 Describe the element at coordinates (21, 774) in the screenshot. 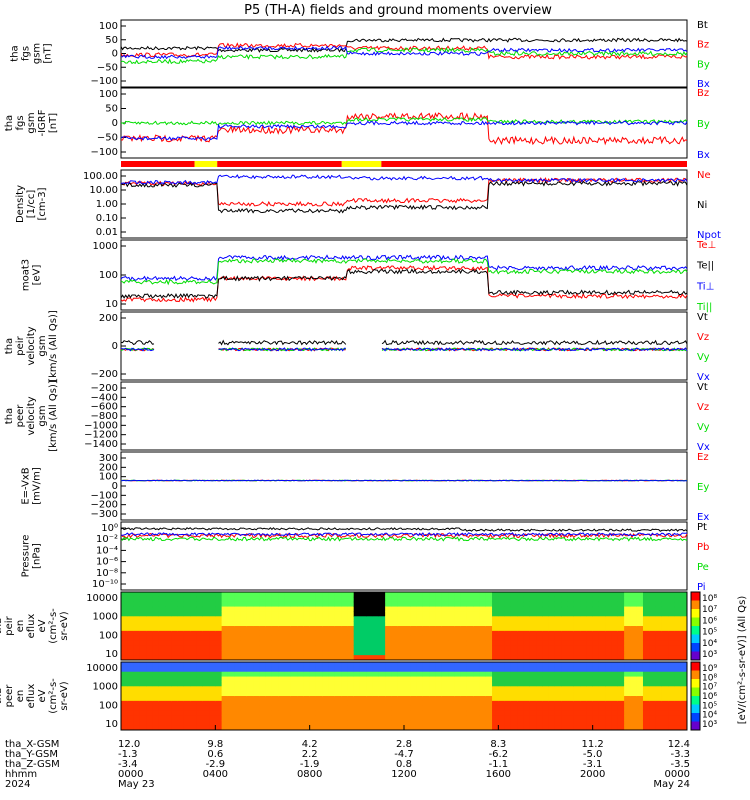

I see `axis-row-label: hhmm` at that location.